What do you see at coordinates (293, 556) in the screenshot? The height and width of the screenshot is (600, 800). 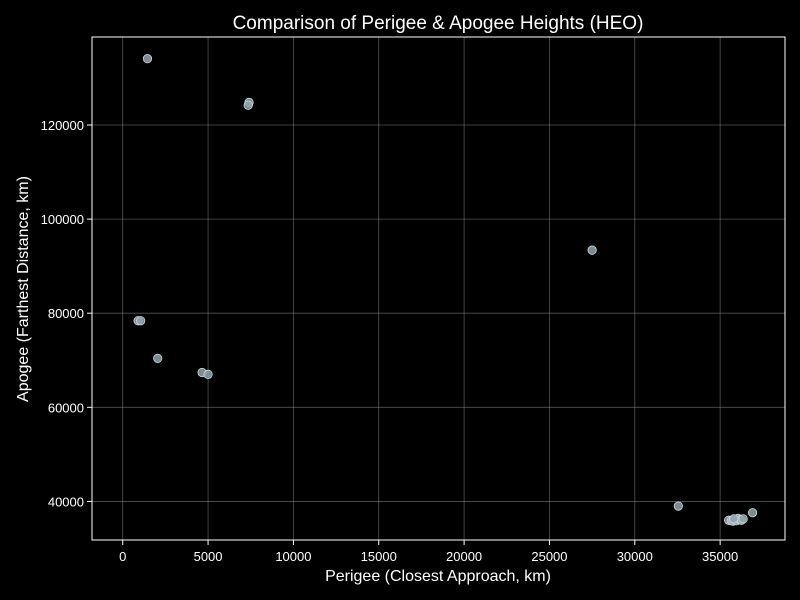 I see `x-tick-label: 10000` at bounding box center [293, 556].